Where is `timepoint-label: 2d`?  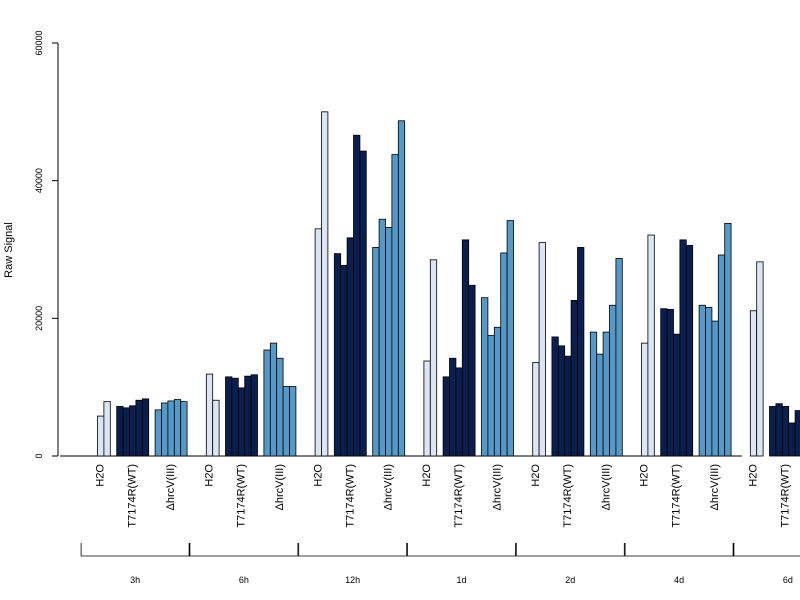
timepoint-label: 2d is located at coordinates (570, 580).